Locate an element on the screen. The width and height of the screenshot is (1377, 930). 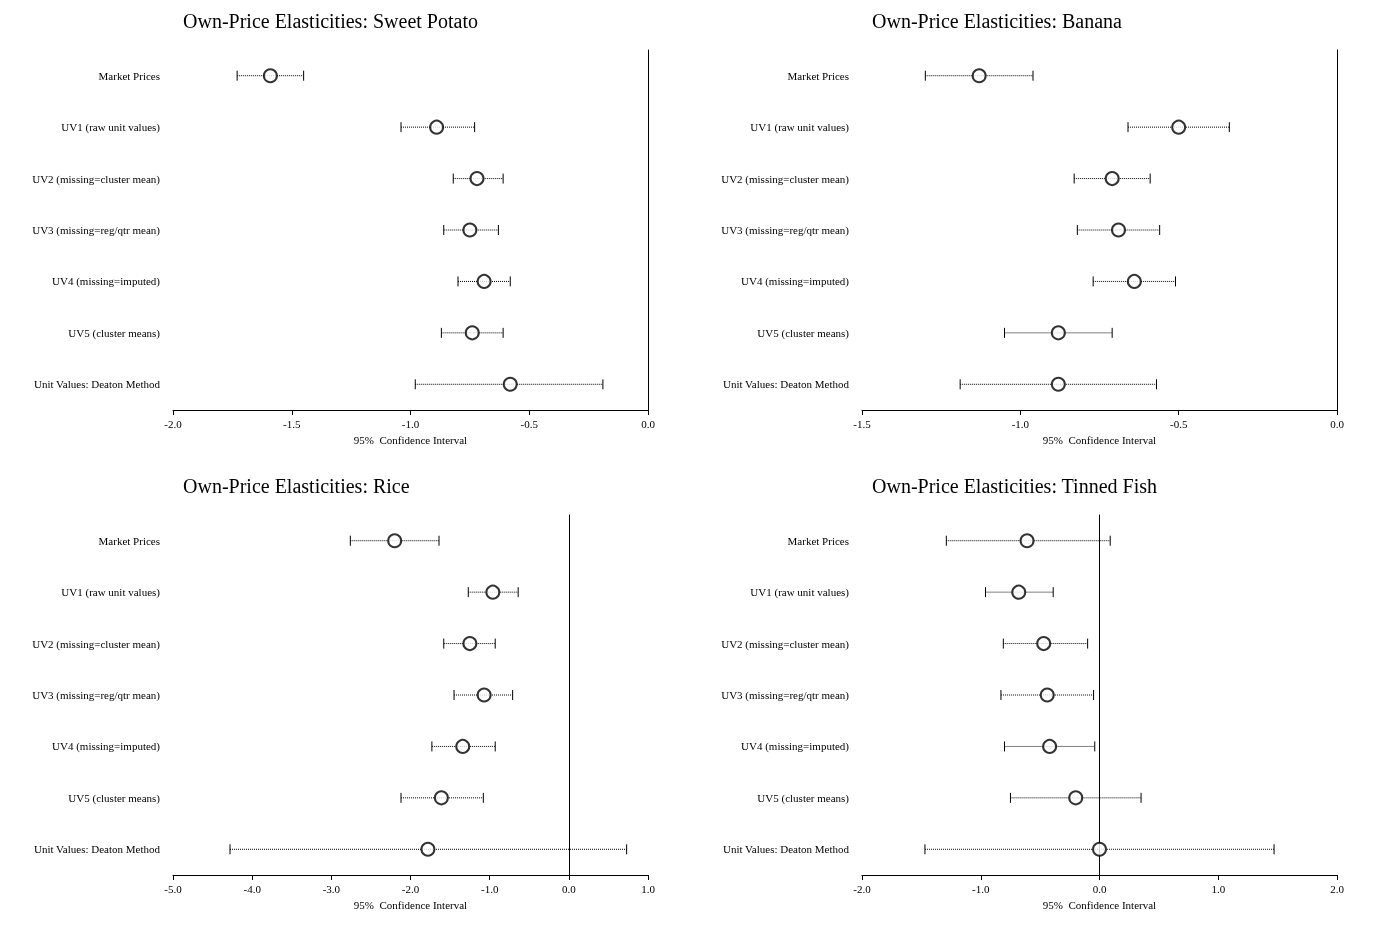
chart-title: Own-Price Elasticities: Rice is located at coordinates (296, 486).